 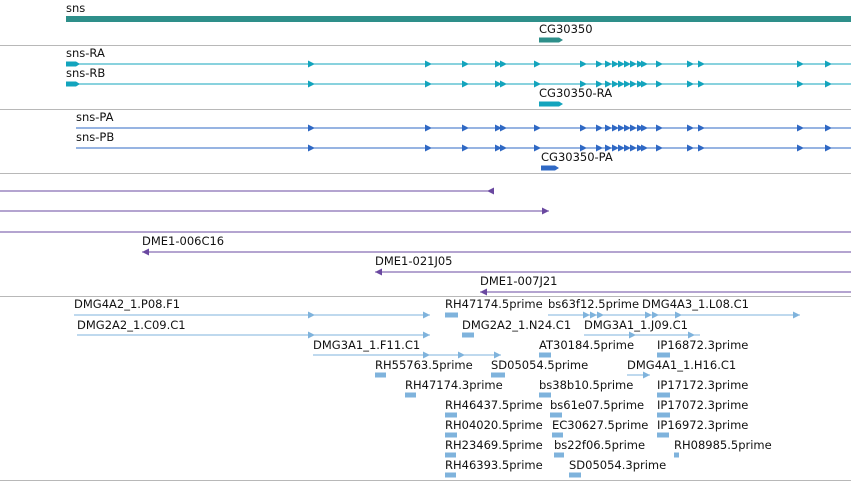 I want to click on clone-label-021j05: DME1-021J05, so click(x=414, y=261).